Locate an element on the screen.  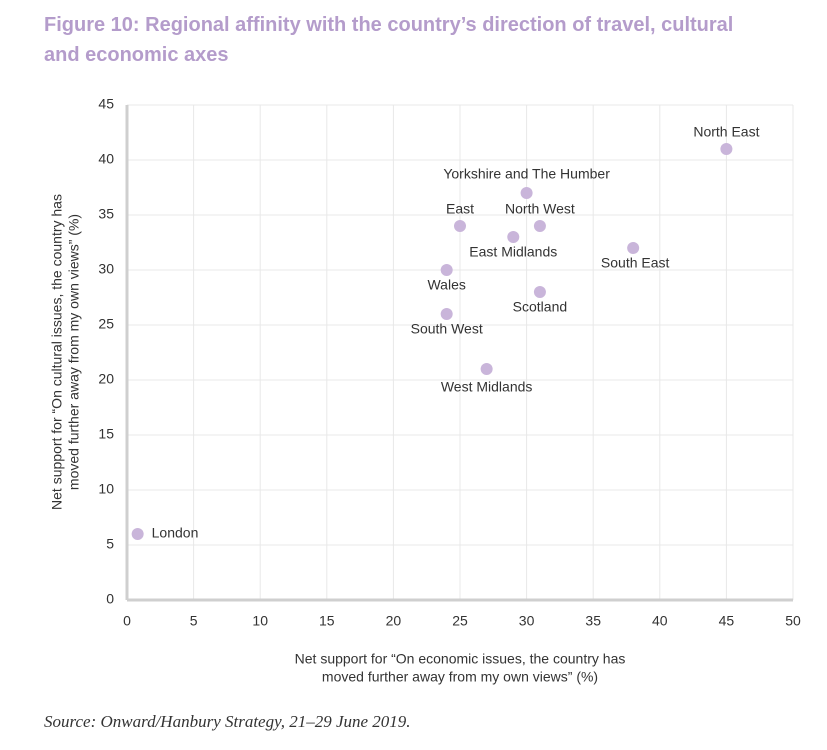
point-label: North West is located at coordinates (540, 209).